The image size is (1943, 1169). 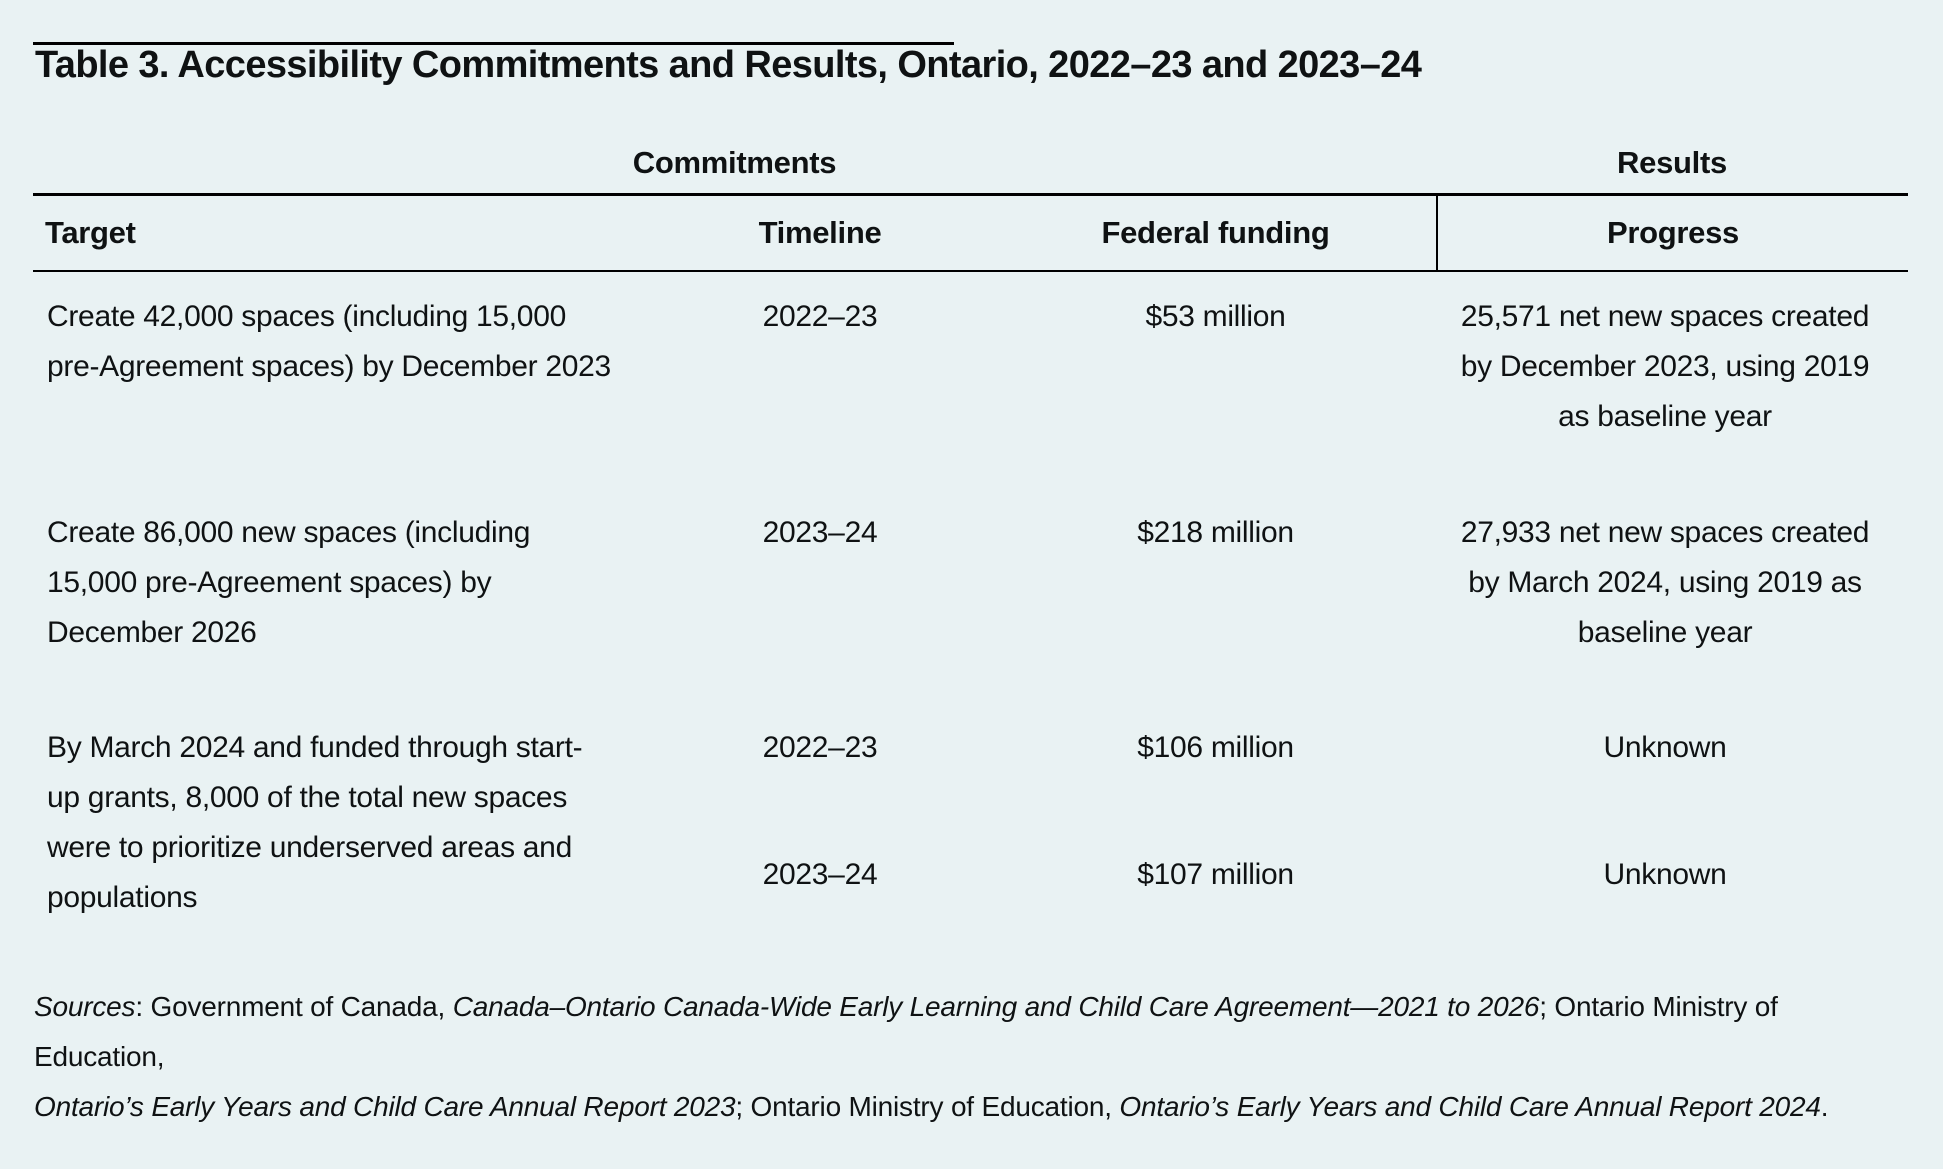 I want to click on source-plain-text: : Government of Canada,, so click(x=294, y=1006).